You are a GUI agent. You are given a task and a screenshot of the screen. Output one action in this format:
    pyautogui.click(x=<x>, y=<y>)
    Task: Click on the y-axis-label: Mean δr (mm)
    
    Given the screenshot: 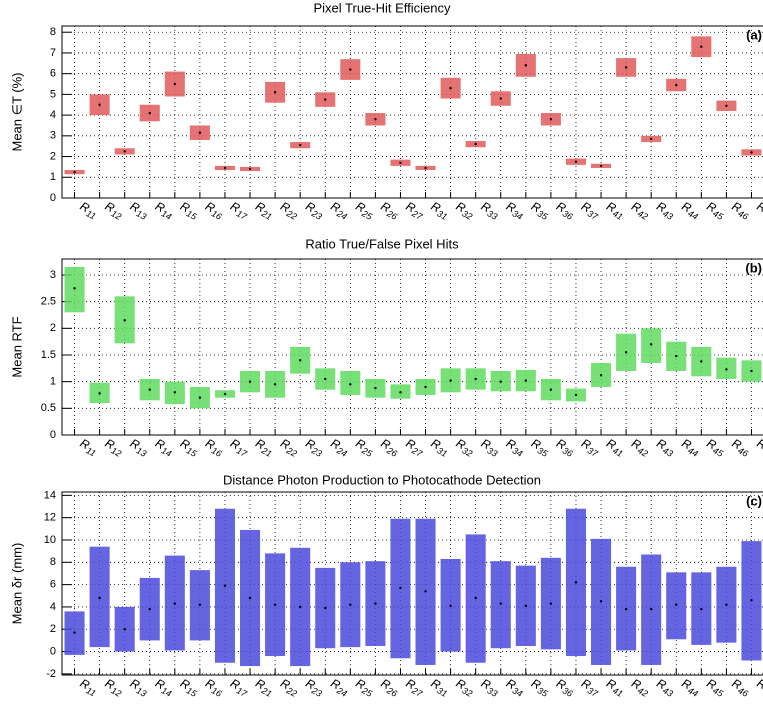 What is the action you would take?
    pyautogui.click(x=16, y=584)
    